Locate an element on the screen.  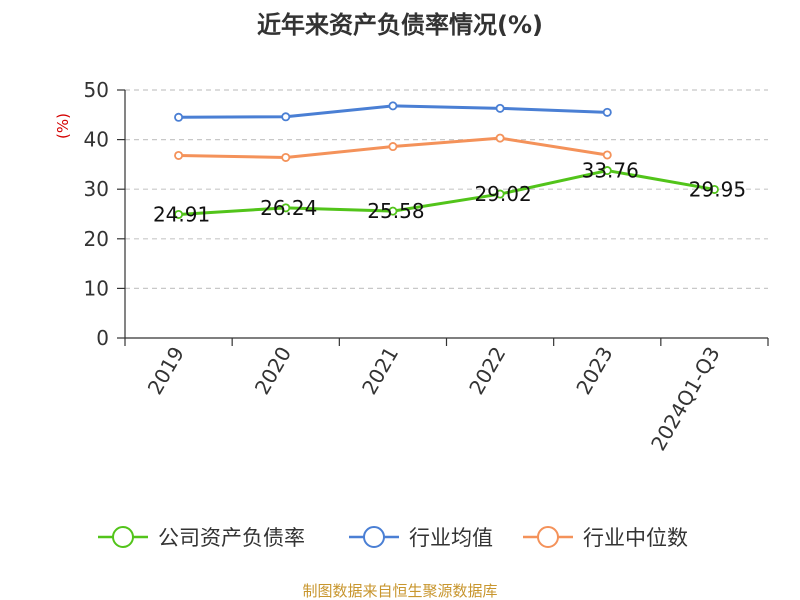
legend-label: 行业中位数 is located at coordinates (635, 538).